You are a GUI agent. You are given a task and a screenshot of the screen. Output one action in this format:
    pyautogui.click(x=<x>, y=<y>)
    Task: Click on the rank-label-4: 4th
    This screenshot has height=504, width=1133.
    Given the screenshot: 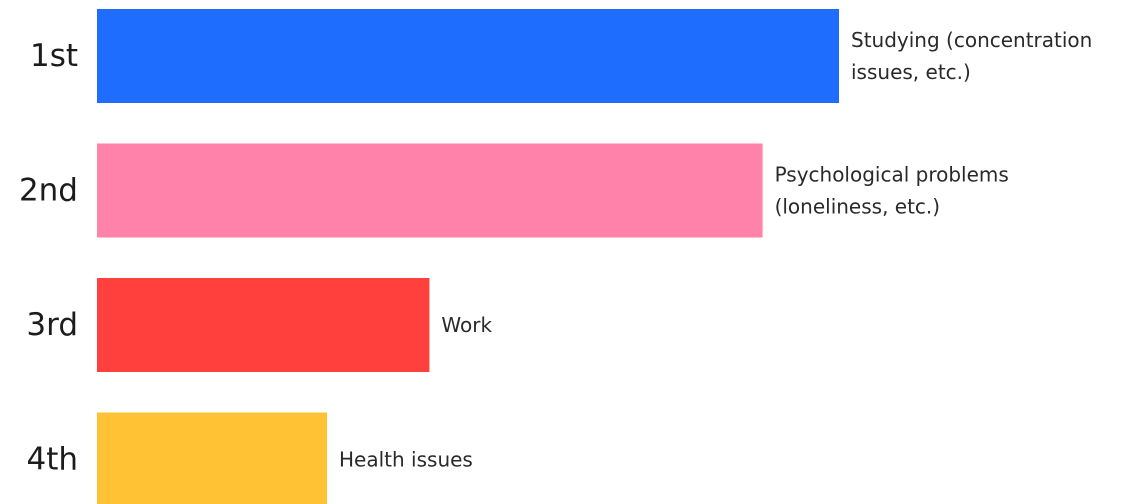 What is the action you would take?
    pyautogui.click(x=52, y=460)
    